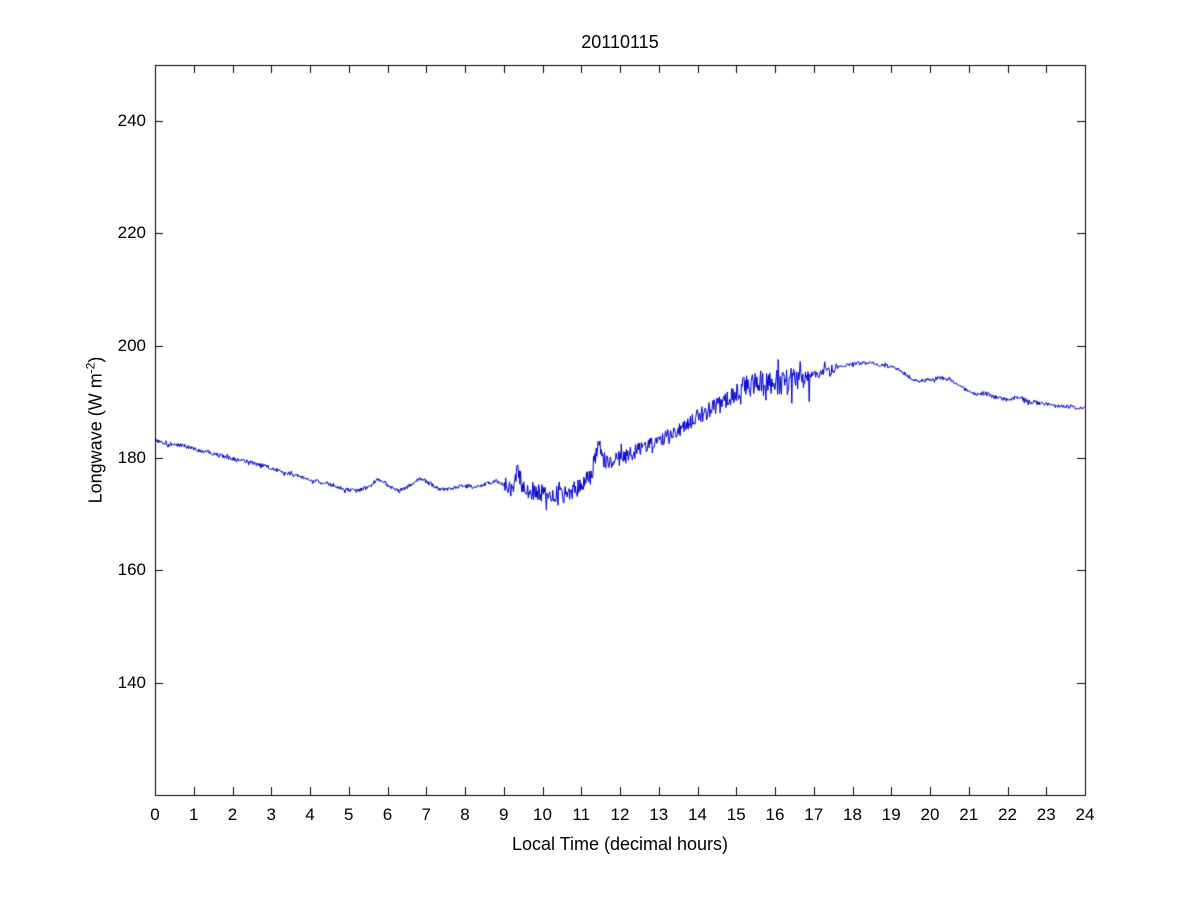  I want to click on x-tick-label: 0, so click(155, 814).